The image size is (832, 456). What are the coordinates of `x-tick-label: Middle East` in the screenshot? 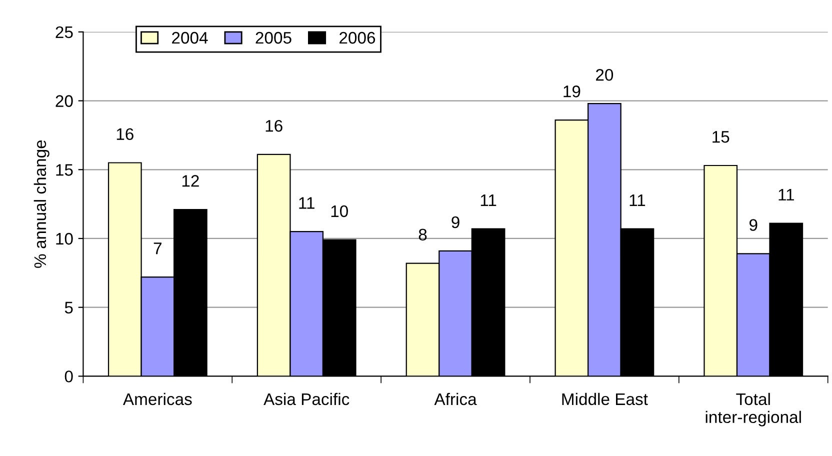 It's located at (605, 399).